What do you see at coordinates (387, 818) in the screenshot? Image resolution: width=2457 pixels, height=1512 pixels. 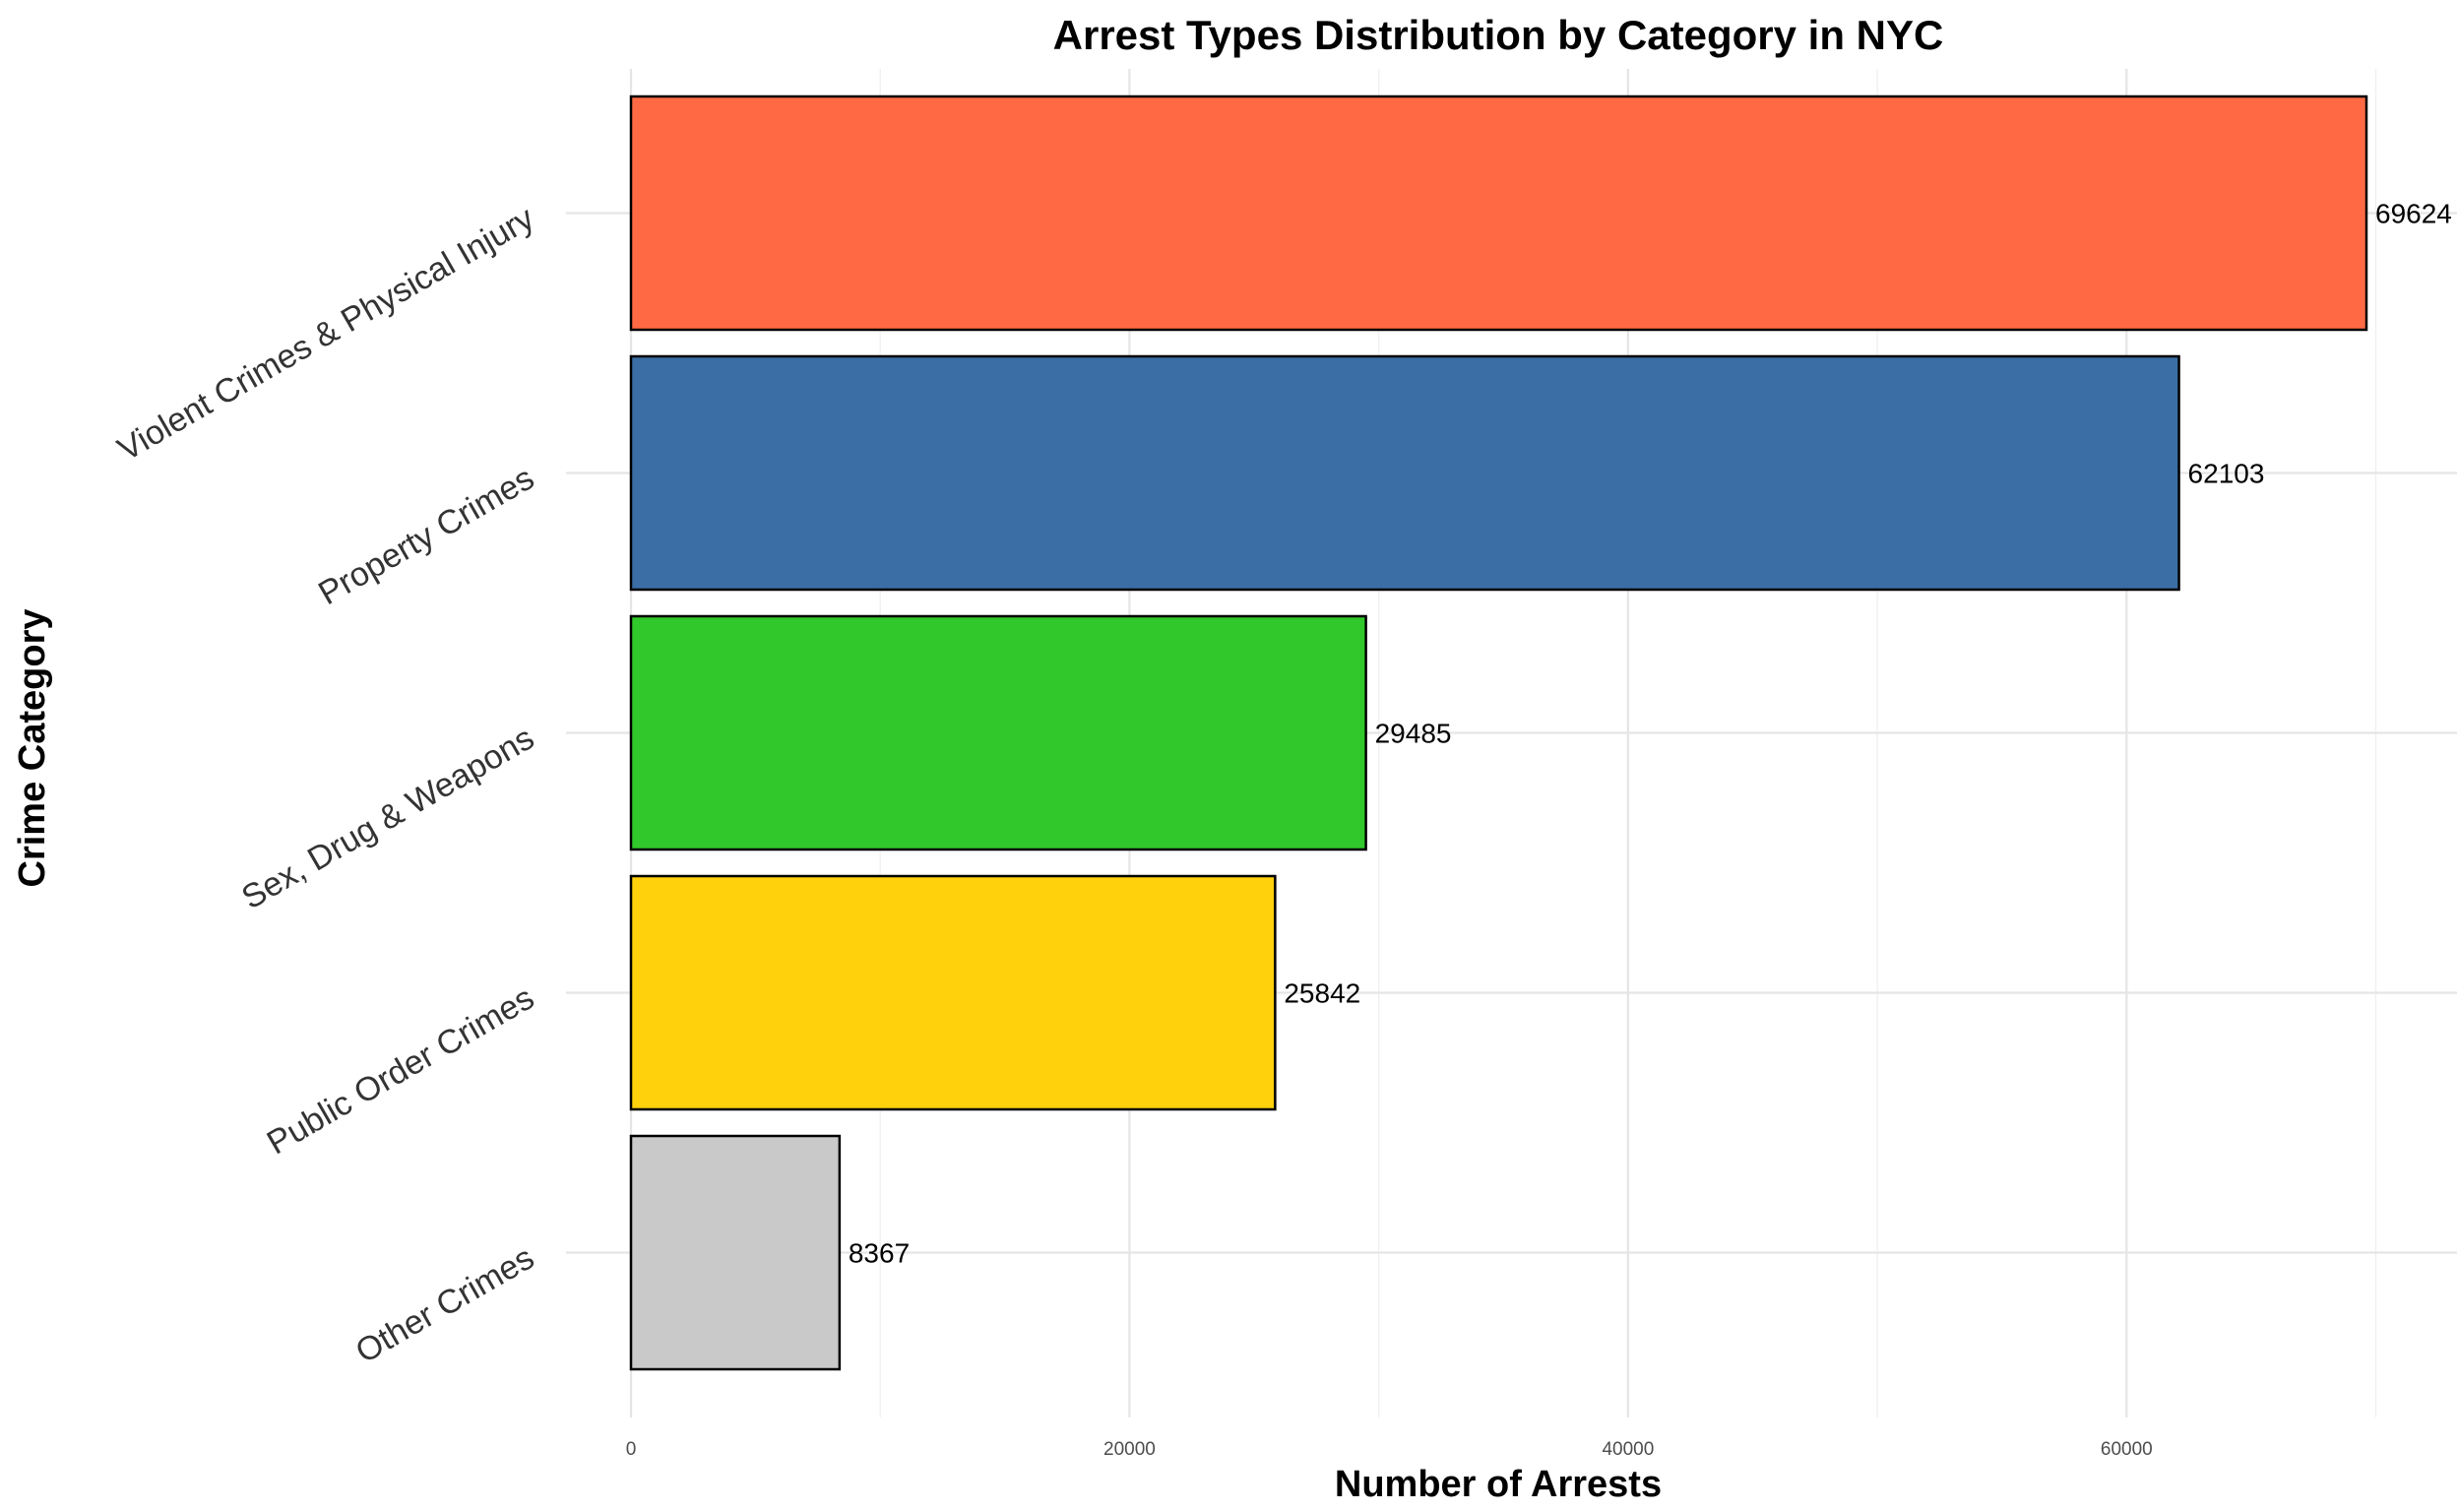 I see `category-tick-label: Sex, Drug & Weapons` at bounding box center [387, 818].